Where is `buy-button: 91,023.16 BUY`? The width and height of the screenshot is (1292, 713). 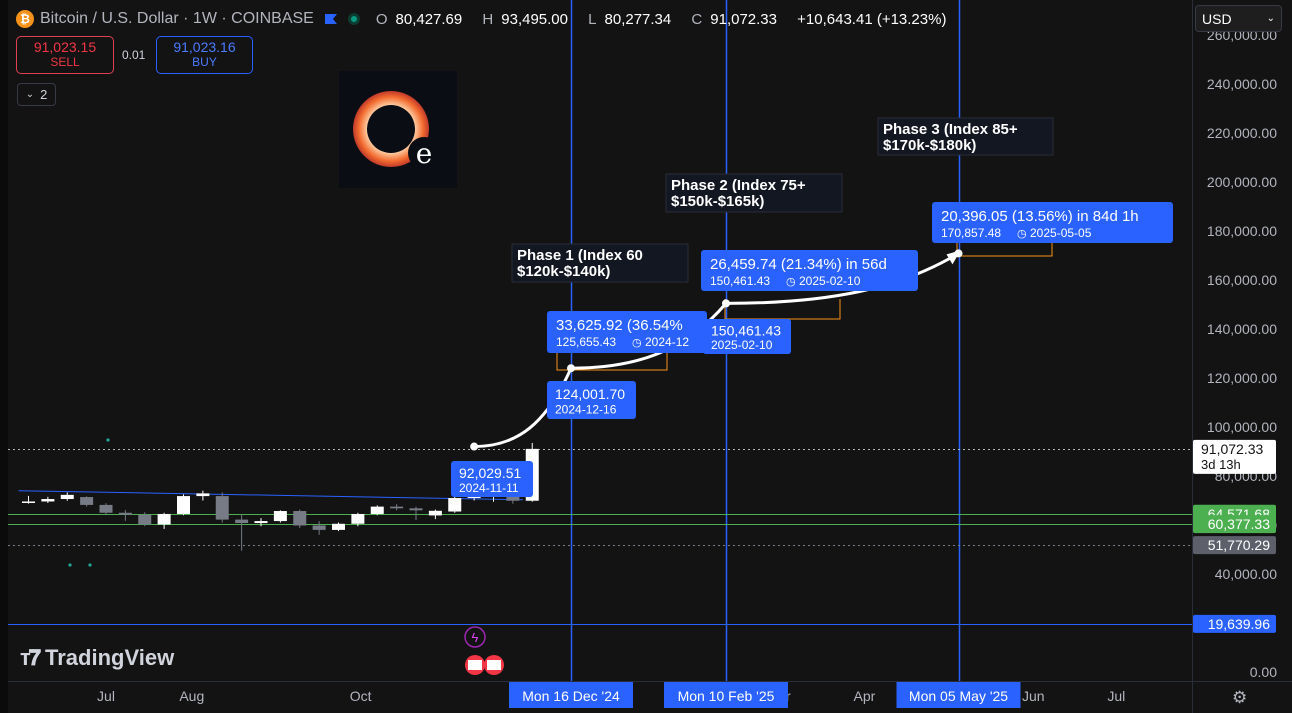 buy-button: 91,023.16 BUY is located at coordinates (204, 55).